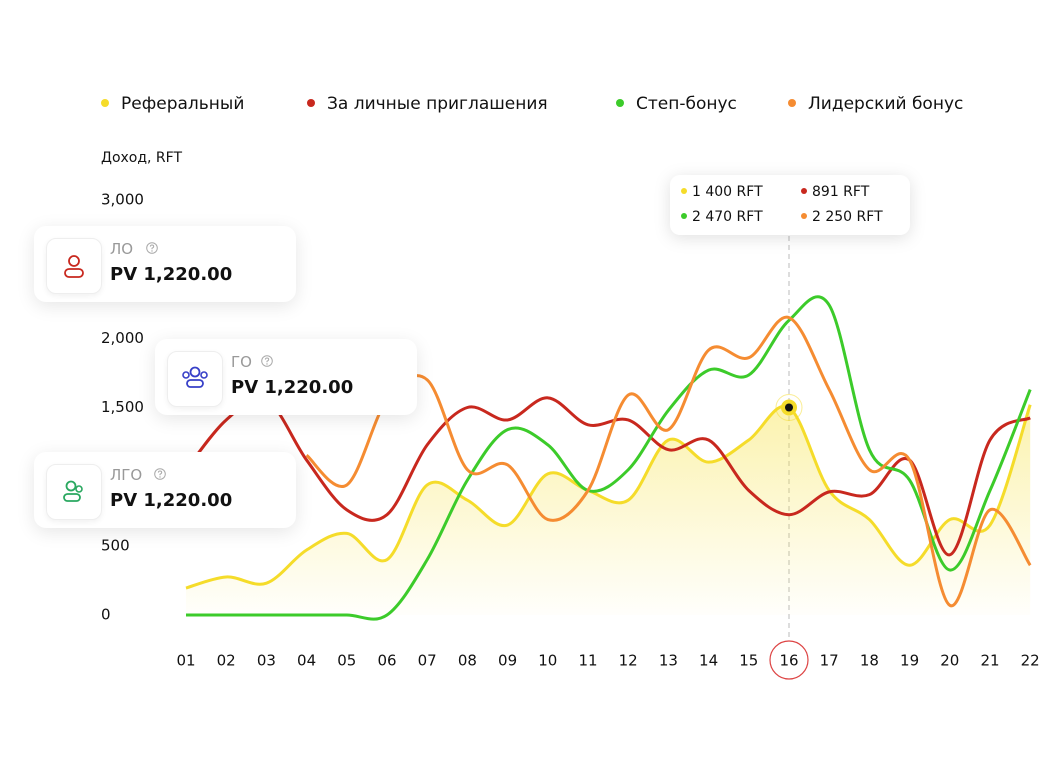 This screenshot has height=768, width=1059. What do you see at coordinates (949, 661) in the screenshot?
I see `x-tick-label: 20` at bounding box center [949, 661].